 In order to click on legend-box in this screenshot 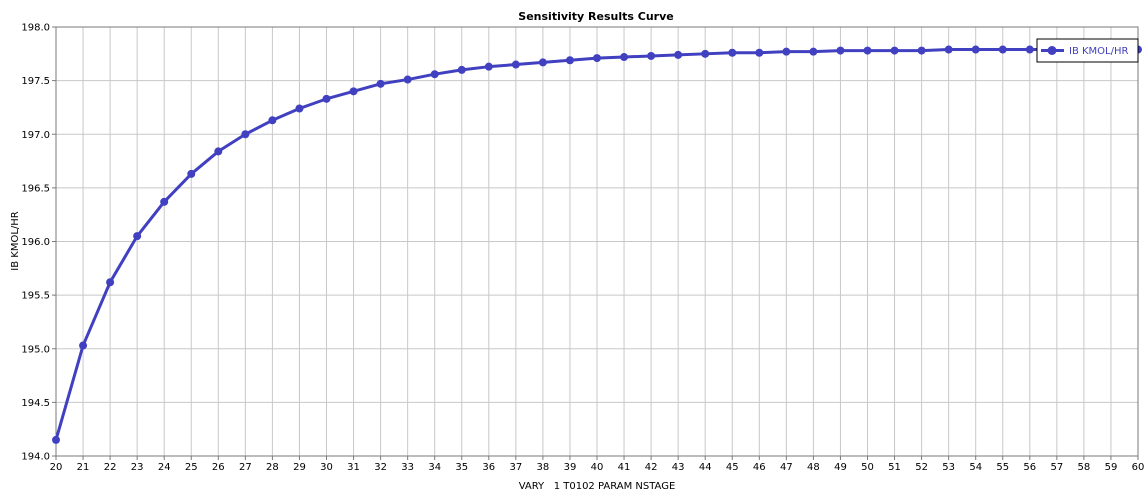, I will do `click(1087, 50)`.